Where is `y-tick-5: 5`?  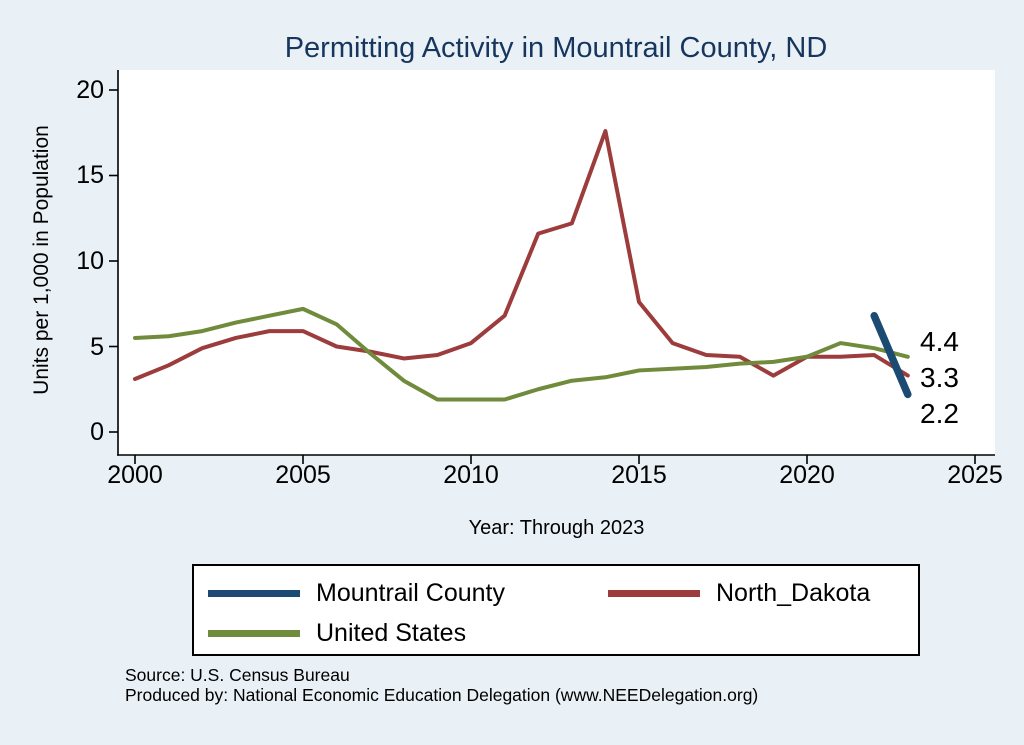 y-tick-5: 5 is located at coordinates (97, 347).